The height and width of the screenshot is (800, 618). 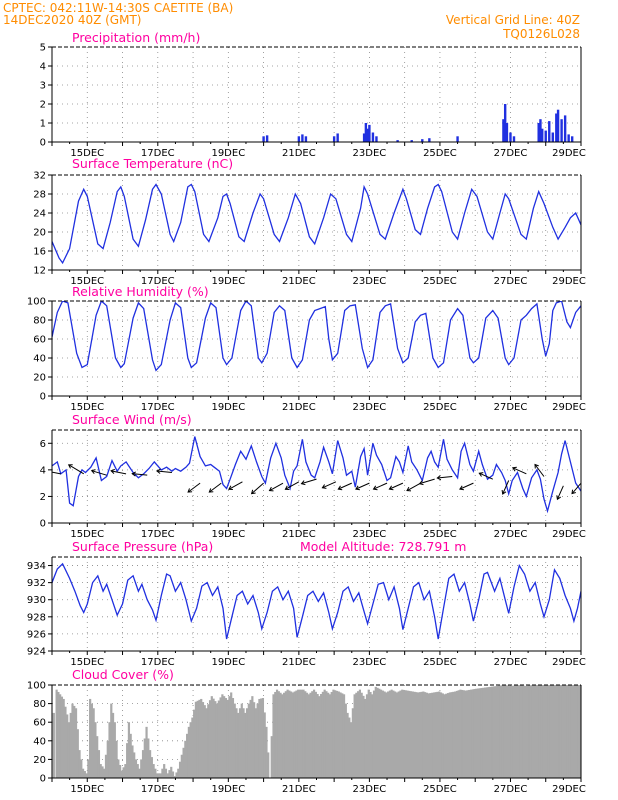 I want to click on temperature-date-label: 21DEC, so click(x=299, y=281).